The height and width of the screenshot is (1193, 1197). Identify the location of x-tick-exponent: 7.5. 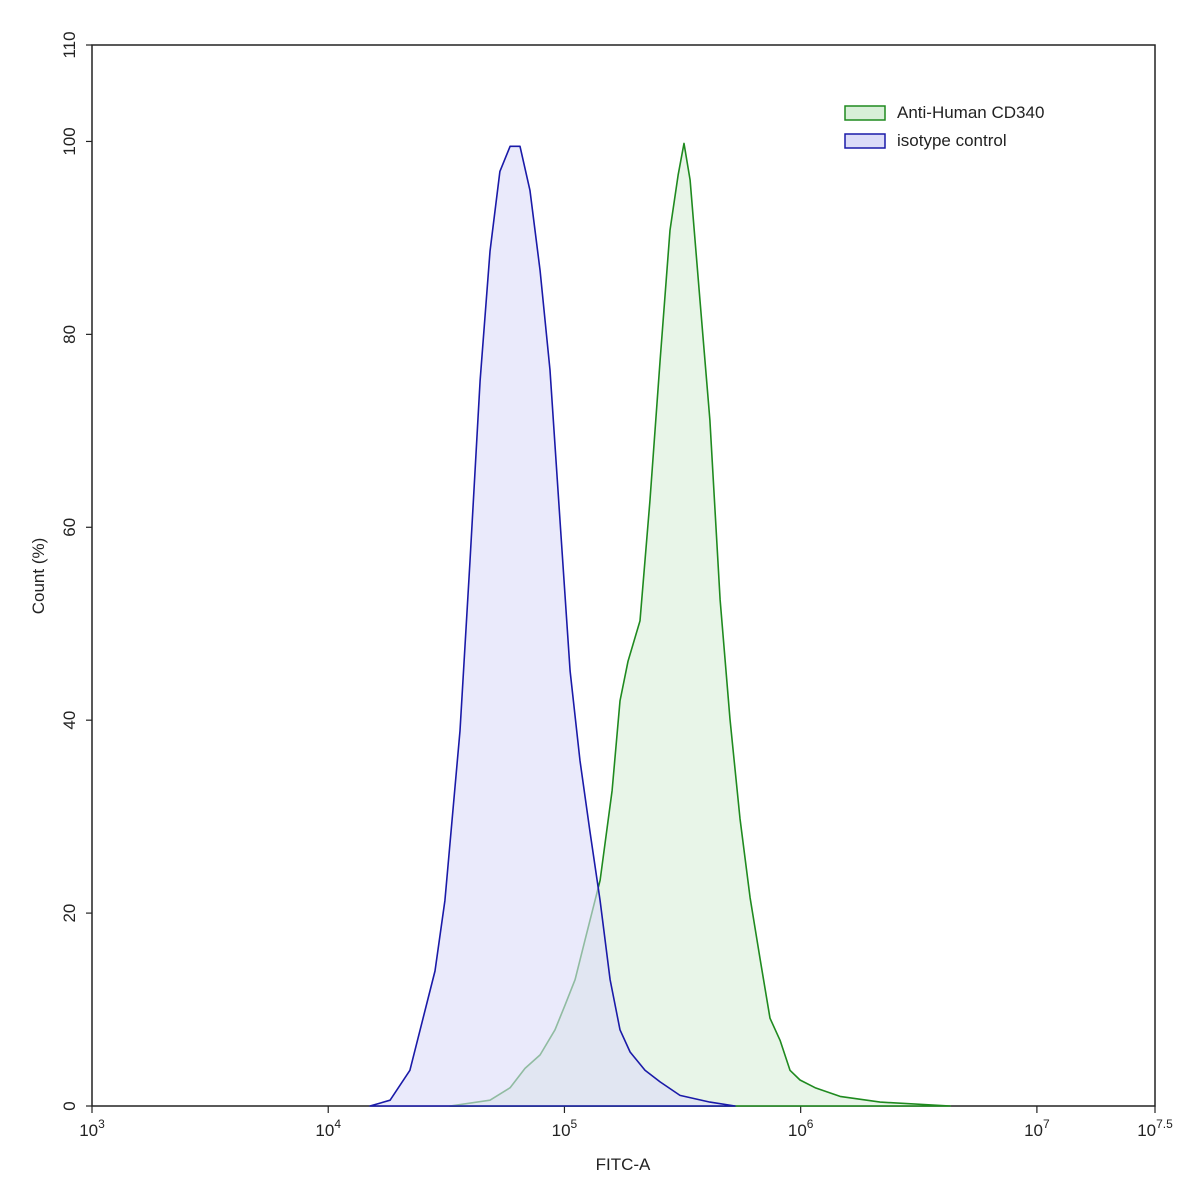
(1164, 1124).